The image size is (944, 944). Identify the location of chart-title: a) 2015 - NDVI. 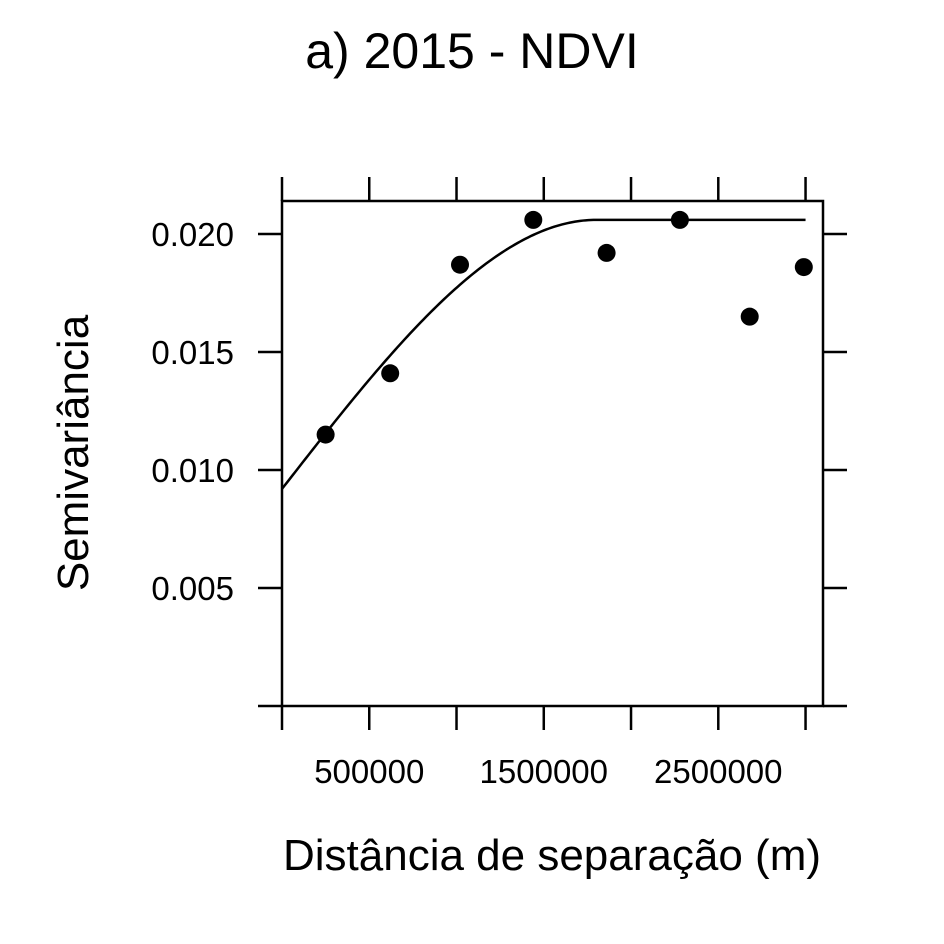
(471, 51).